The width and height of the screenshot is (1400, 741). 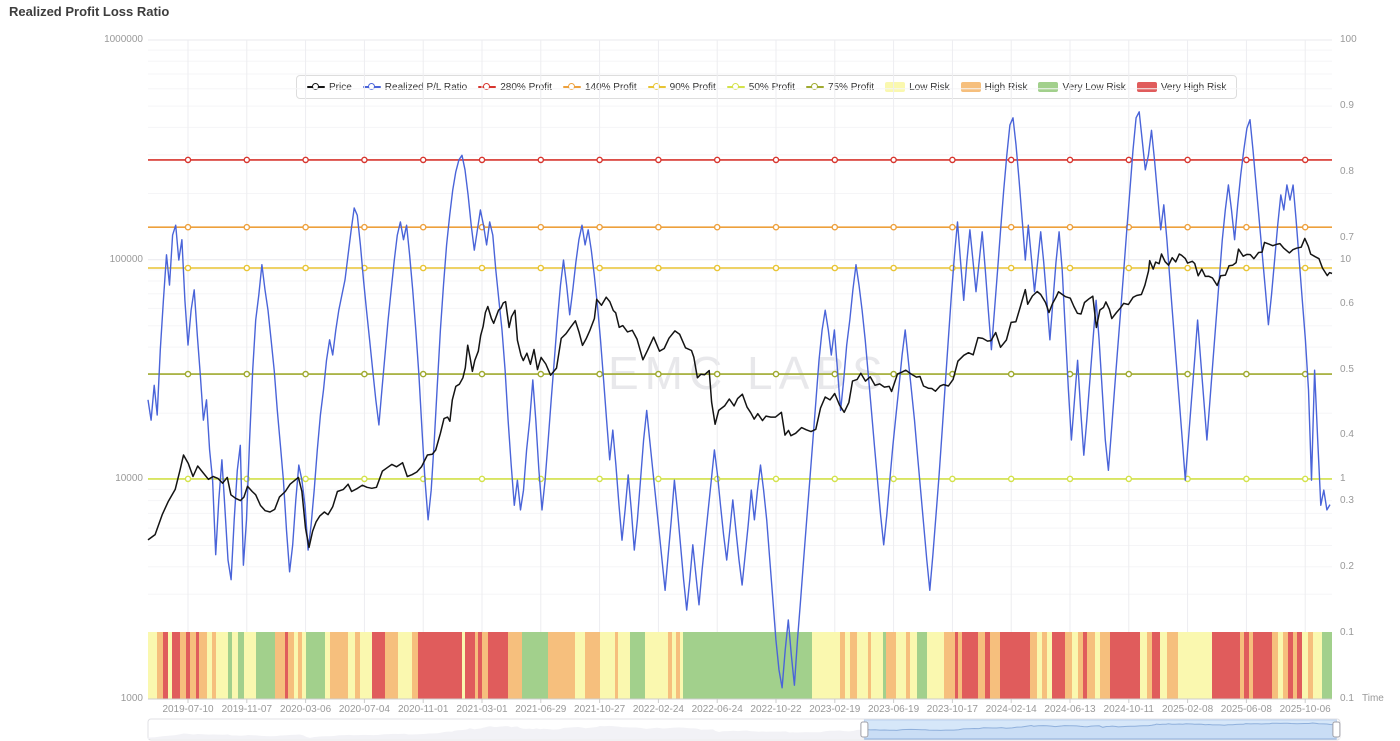 I want to click on y-axis-right-ratio-label: 0.9, so click(x=1347, y=105).